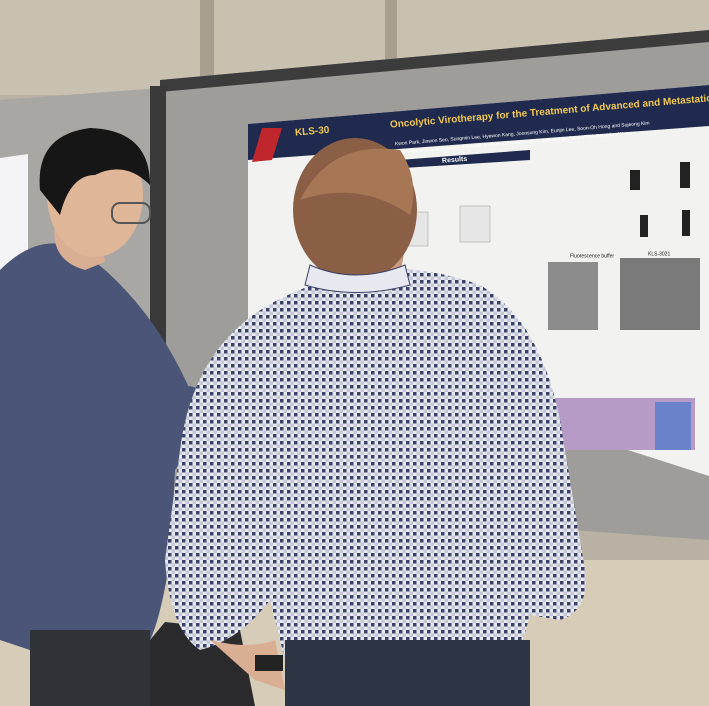  Describe the element at coordinates (95, 171) in the screenshot. I see `hair` at that location.